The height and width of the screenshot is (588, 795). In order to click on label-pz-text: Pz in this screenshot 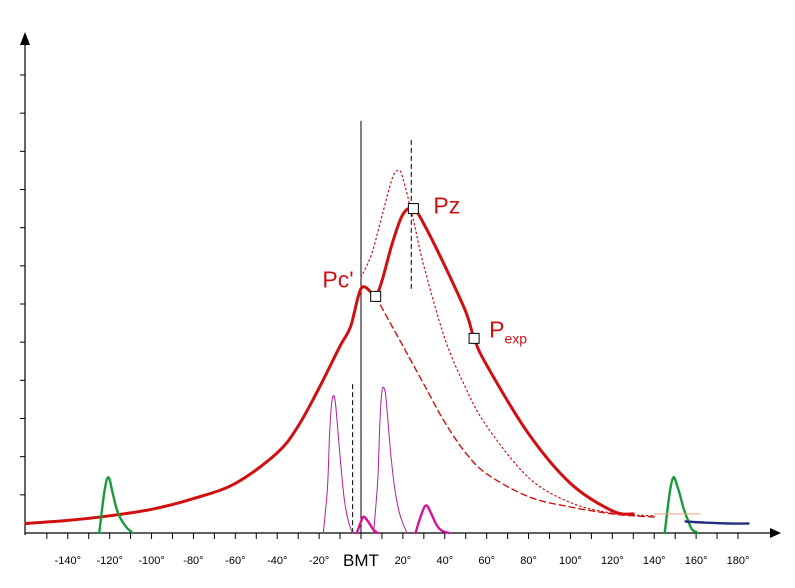, I will do `click(446, 206)`.